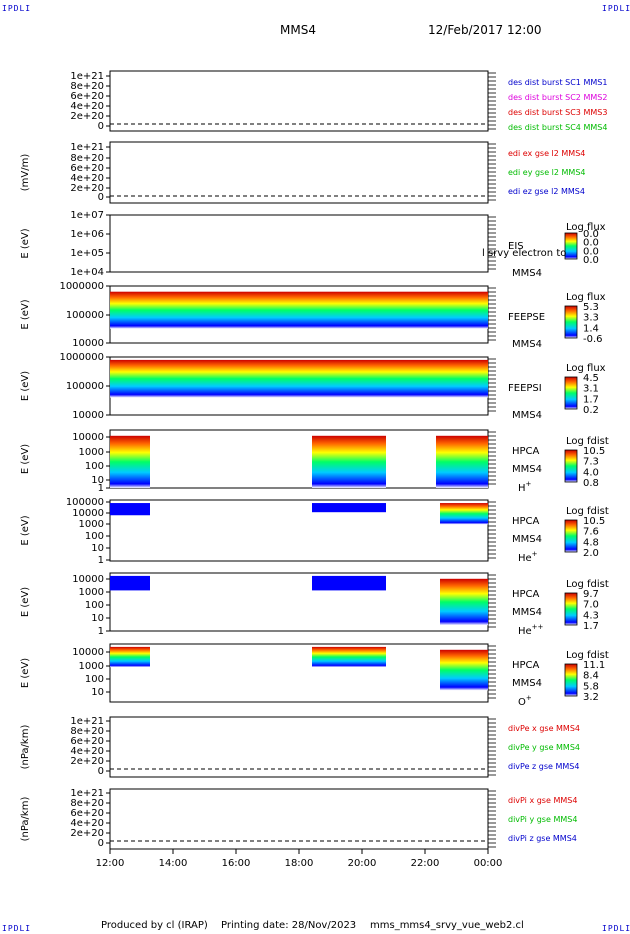 This screenshot has height=934, width=630. Describe the element at coordinates (557, 97) in the screenshot. I see `legend-entry: des dist burst SC2 MMS2` at that location.